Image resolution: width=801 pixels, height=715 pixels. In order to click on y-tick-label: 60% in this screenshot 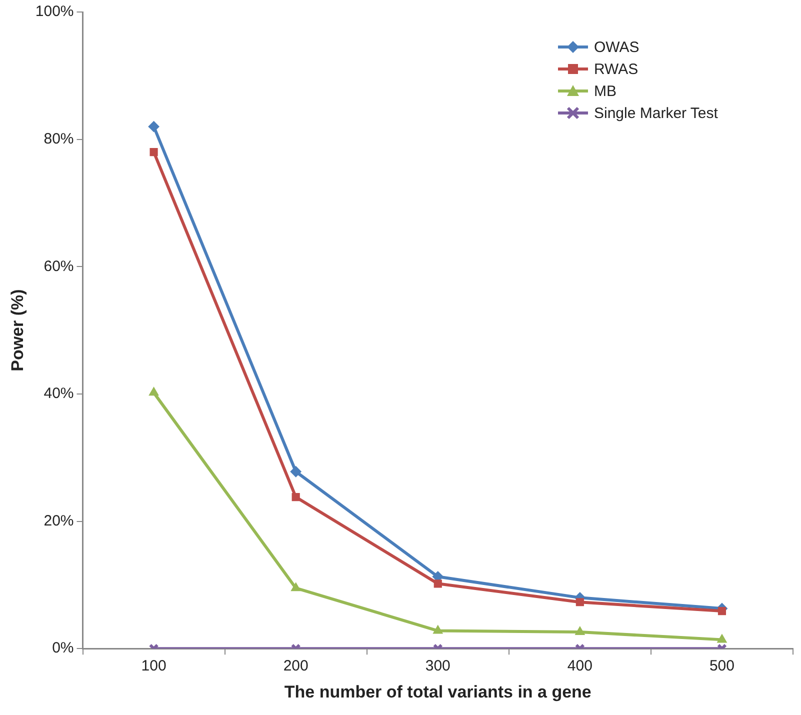, I will do `click(59, 266)`.